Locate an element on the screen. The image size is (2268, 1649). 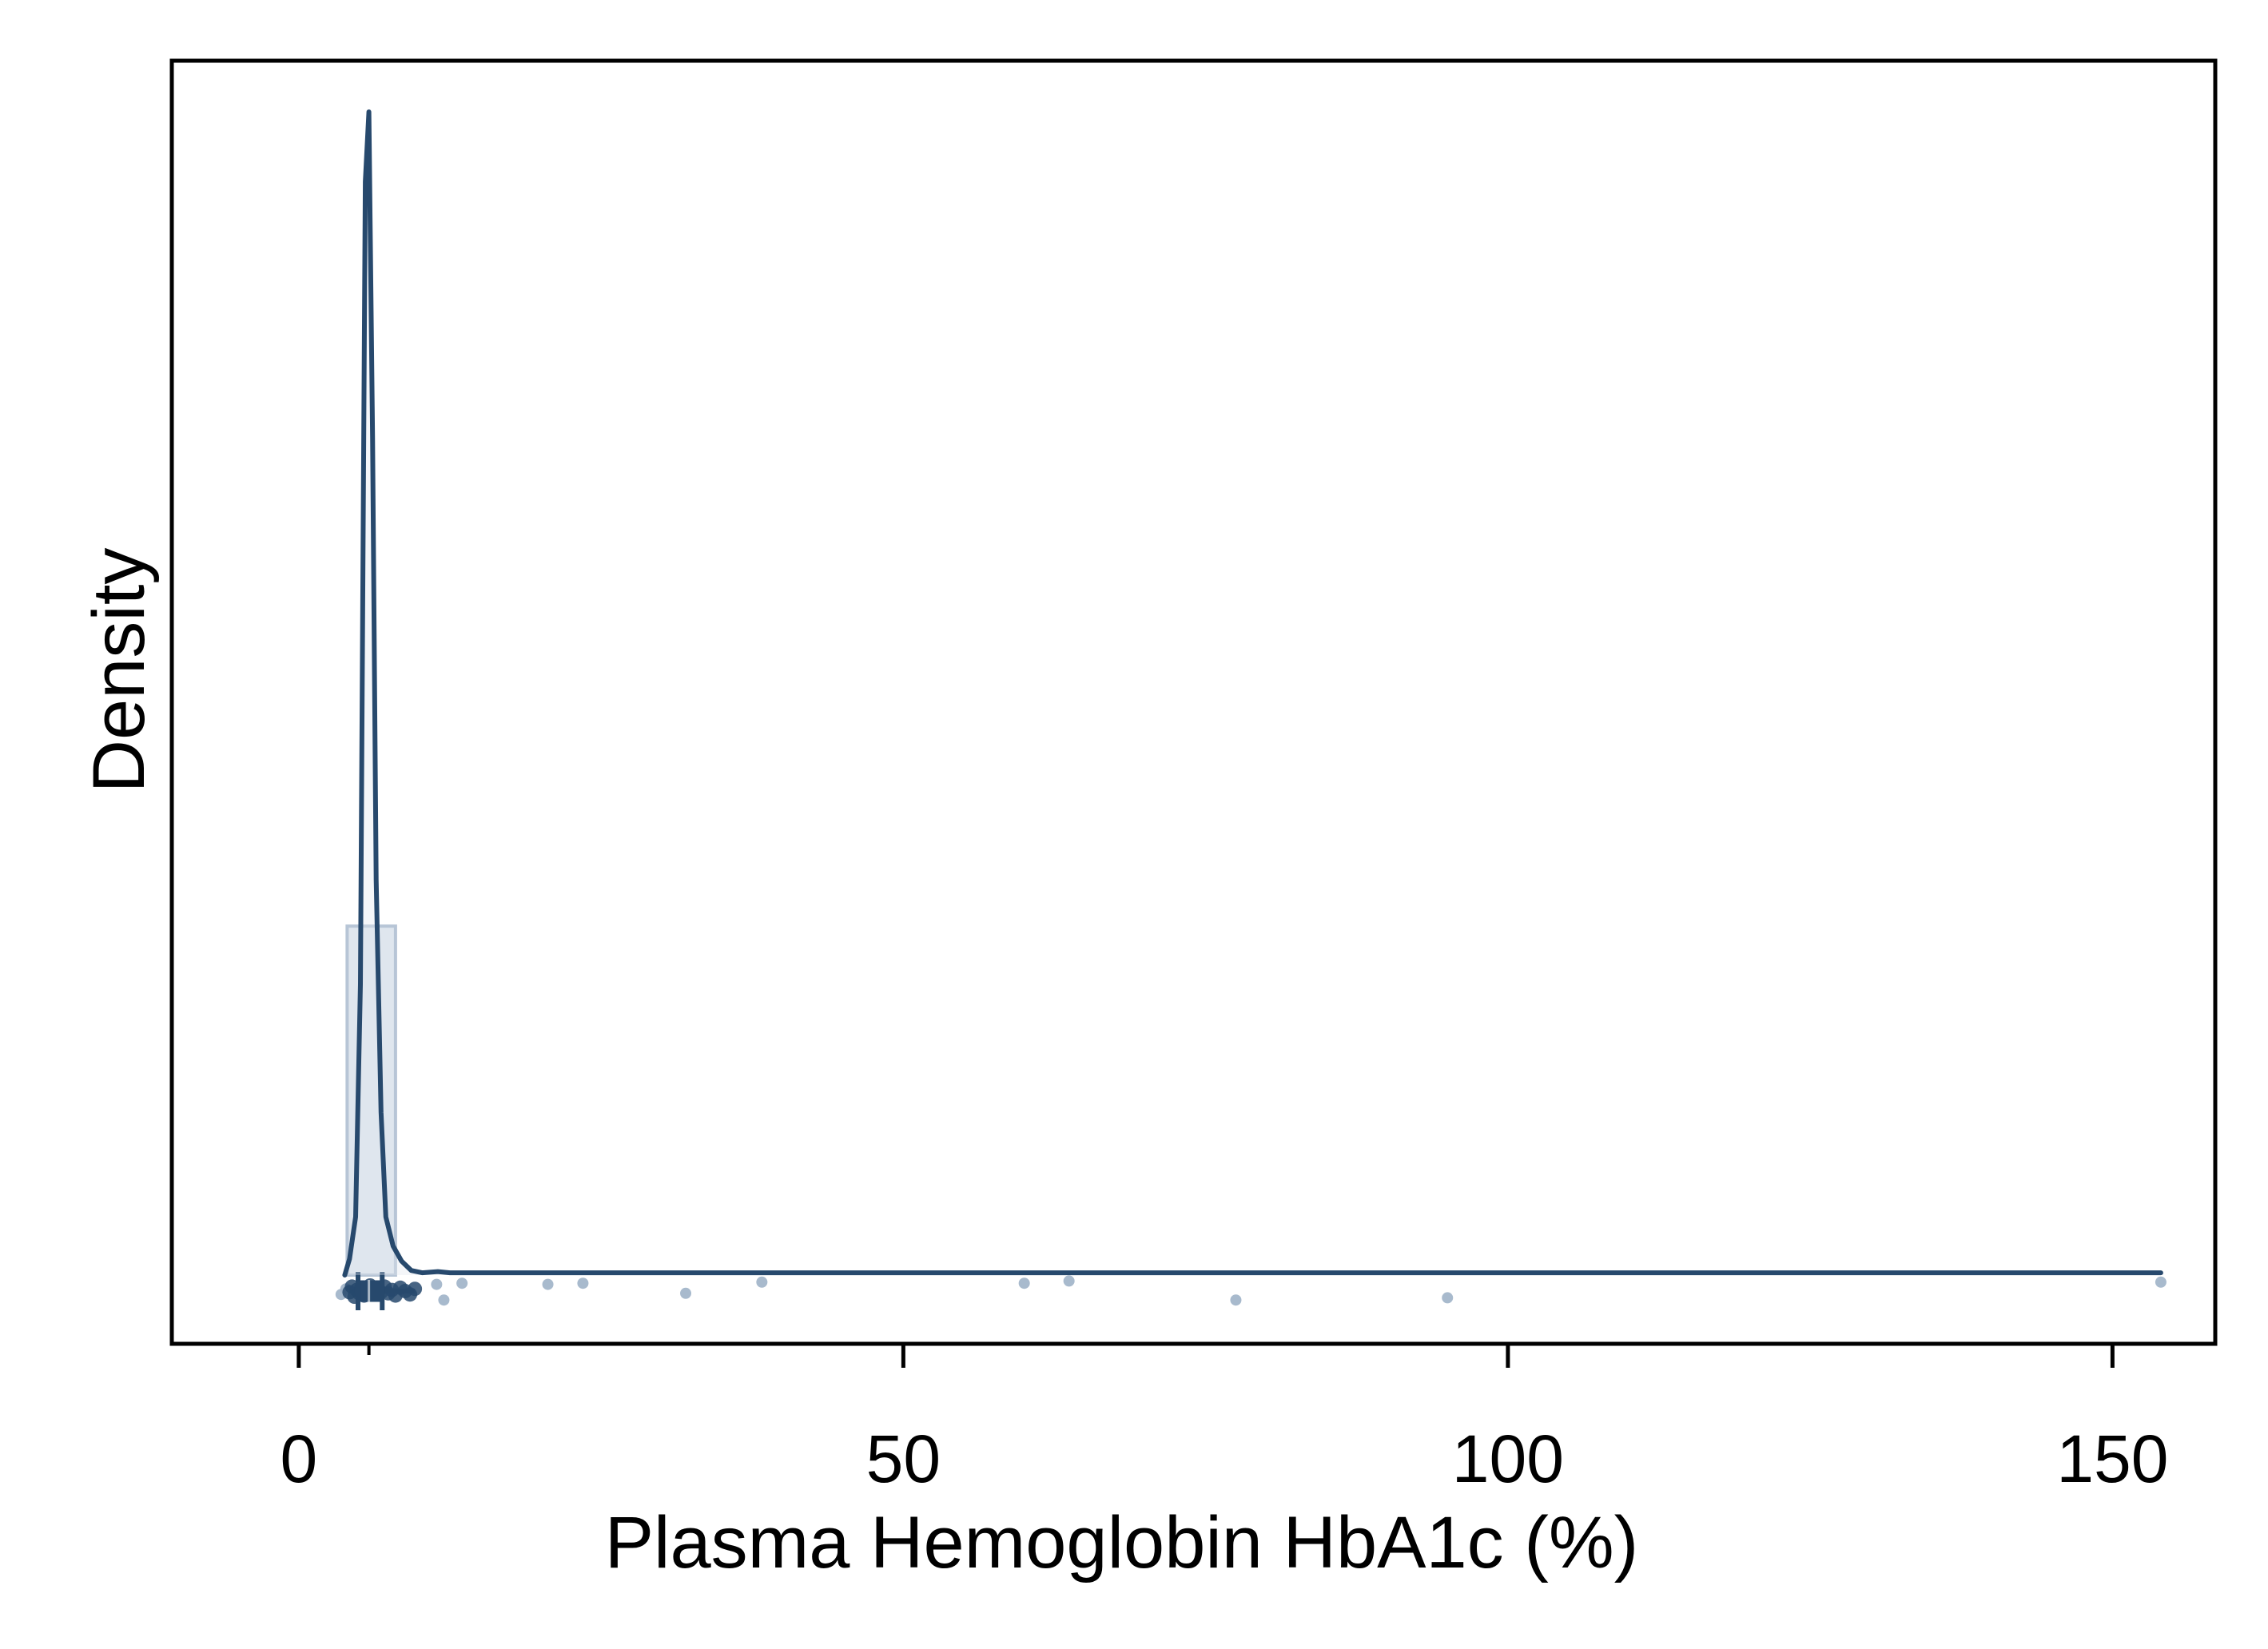
x-tick-label: 150 is located at coordinates (2112, 1458).